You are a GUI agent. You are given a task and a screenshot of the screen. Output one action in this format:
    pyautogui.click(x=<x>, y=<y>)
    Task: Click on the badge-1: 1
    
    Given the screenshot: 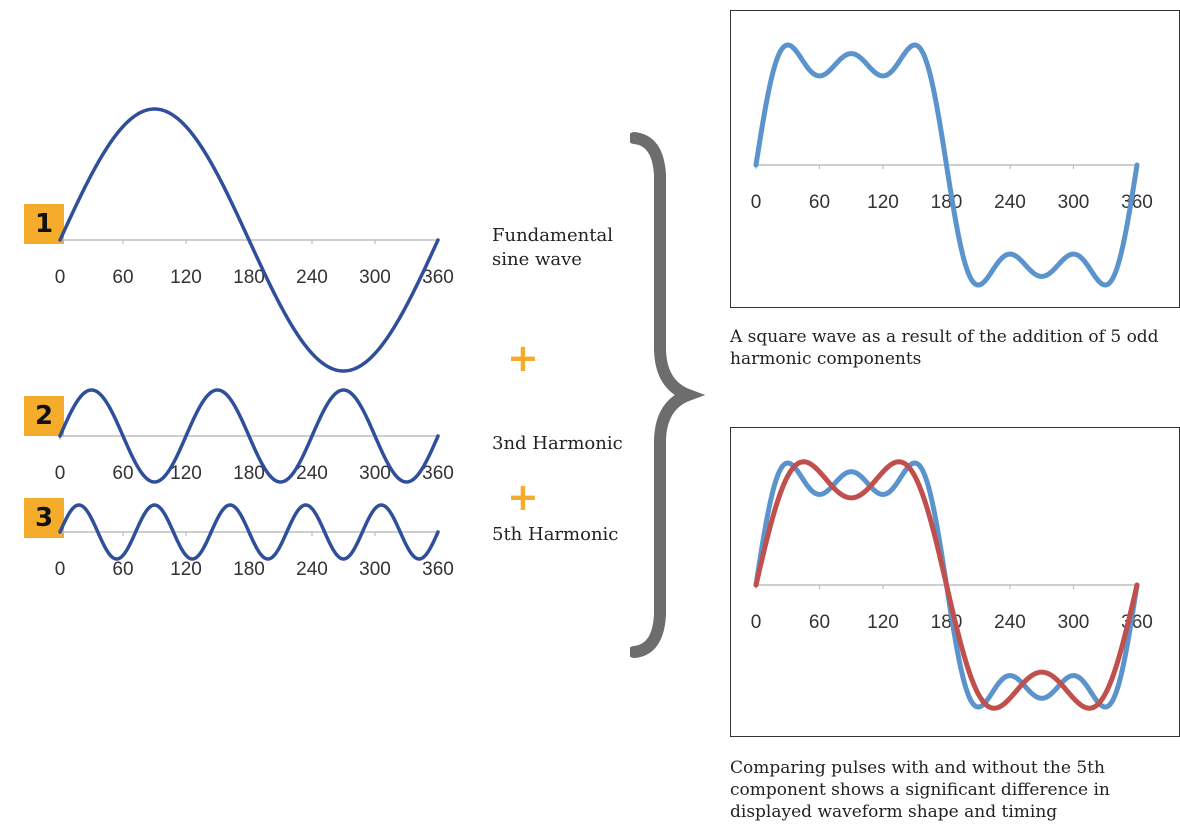 What is the action you would take?
    pyautogui.click(x=44, y=224)
    